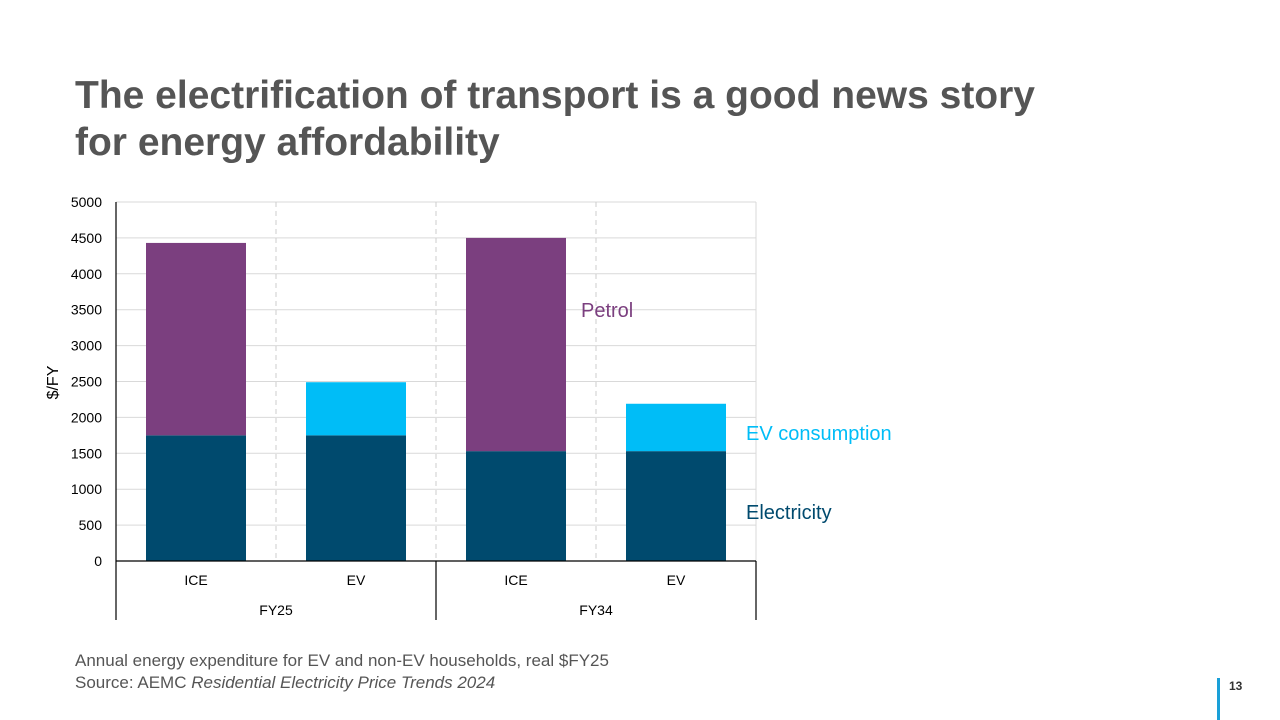 This screenshot has height=720, width=1280. I want to click on y-tick-label-0: 0, so click(98, 561).